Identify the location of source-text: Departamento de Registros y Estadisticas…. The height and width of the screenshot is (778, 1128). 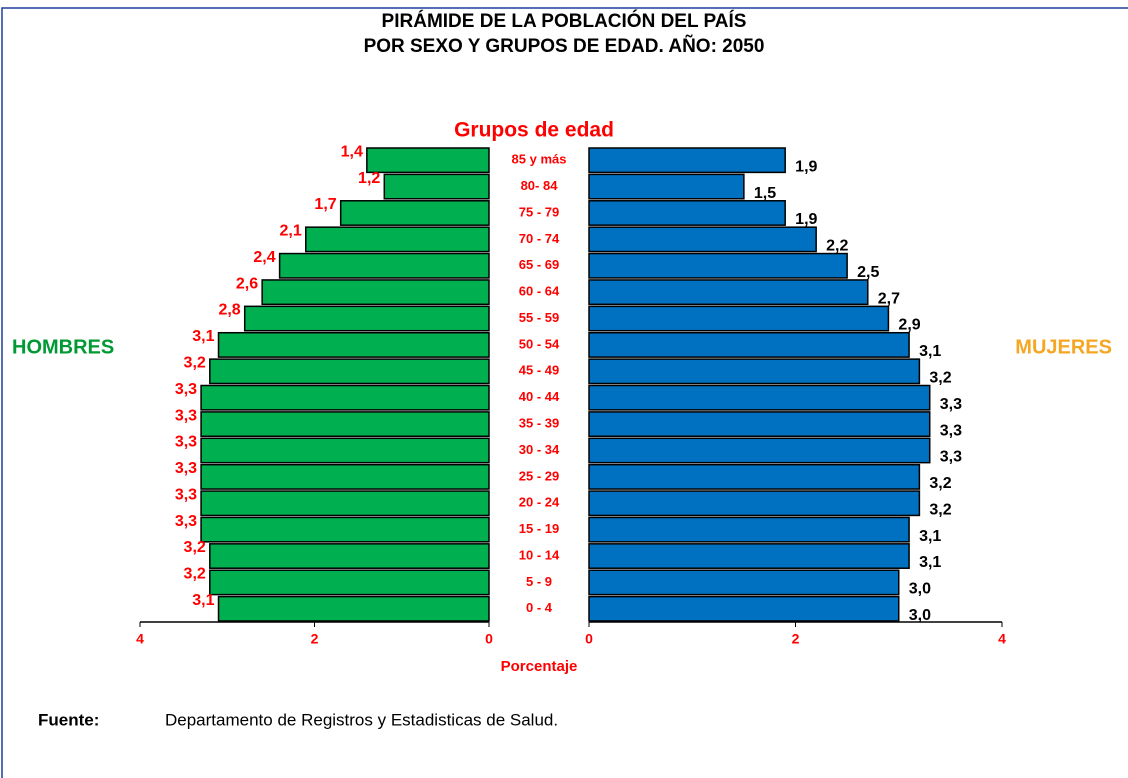
(361, 719).